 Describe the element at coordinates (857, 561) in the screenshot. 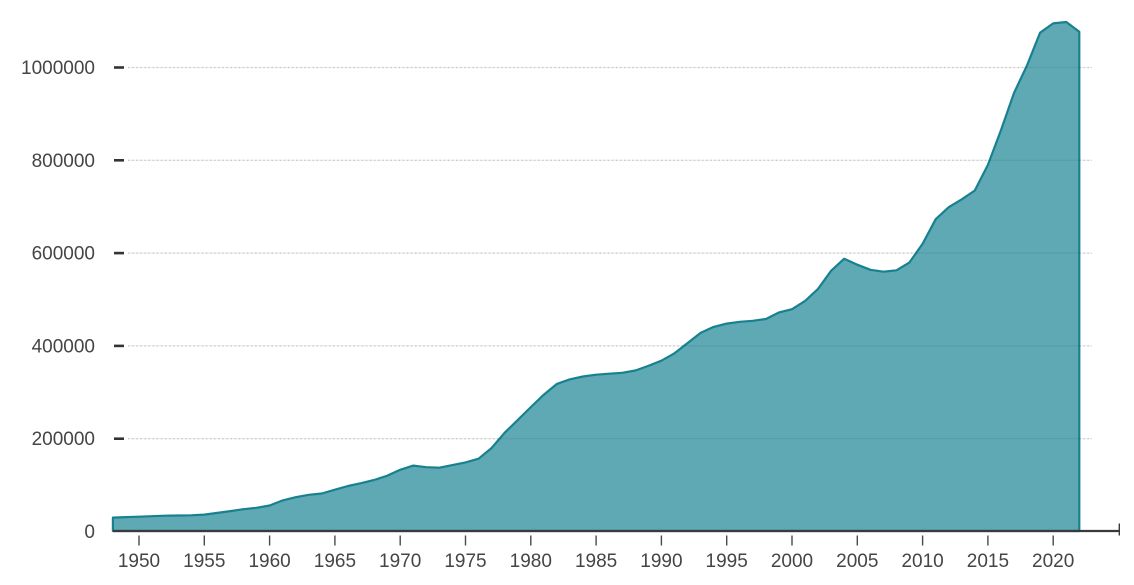

I see `x-tick-label-2005: 2005` at that location.